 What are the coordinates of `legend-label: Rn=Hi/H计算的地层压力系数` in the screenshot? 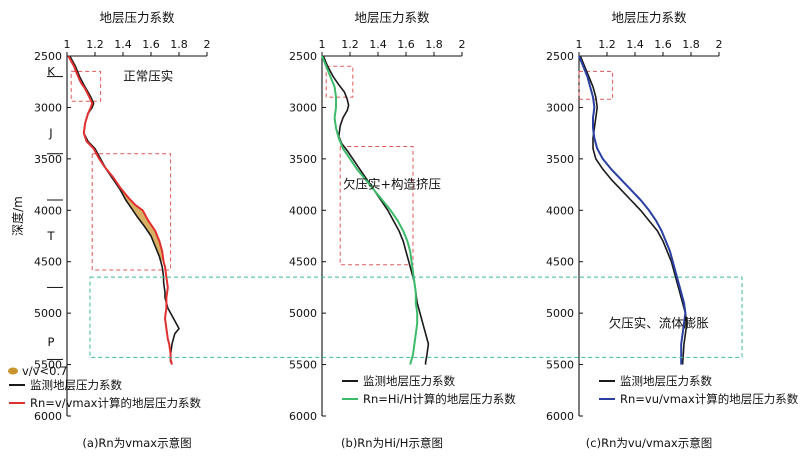 It's located at (439, 399).